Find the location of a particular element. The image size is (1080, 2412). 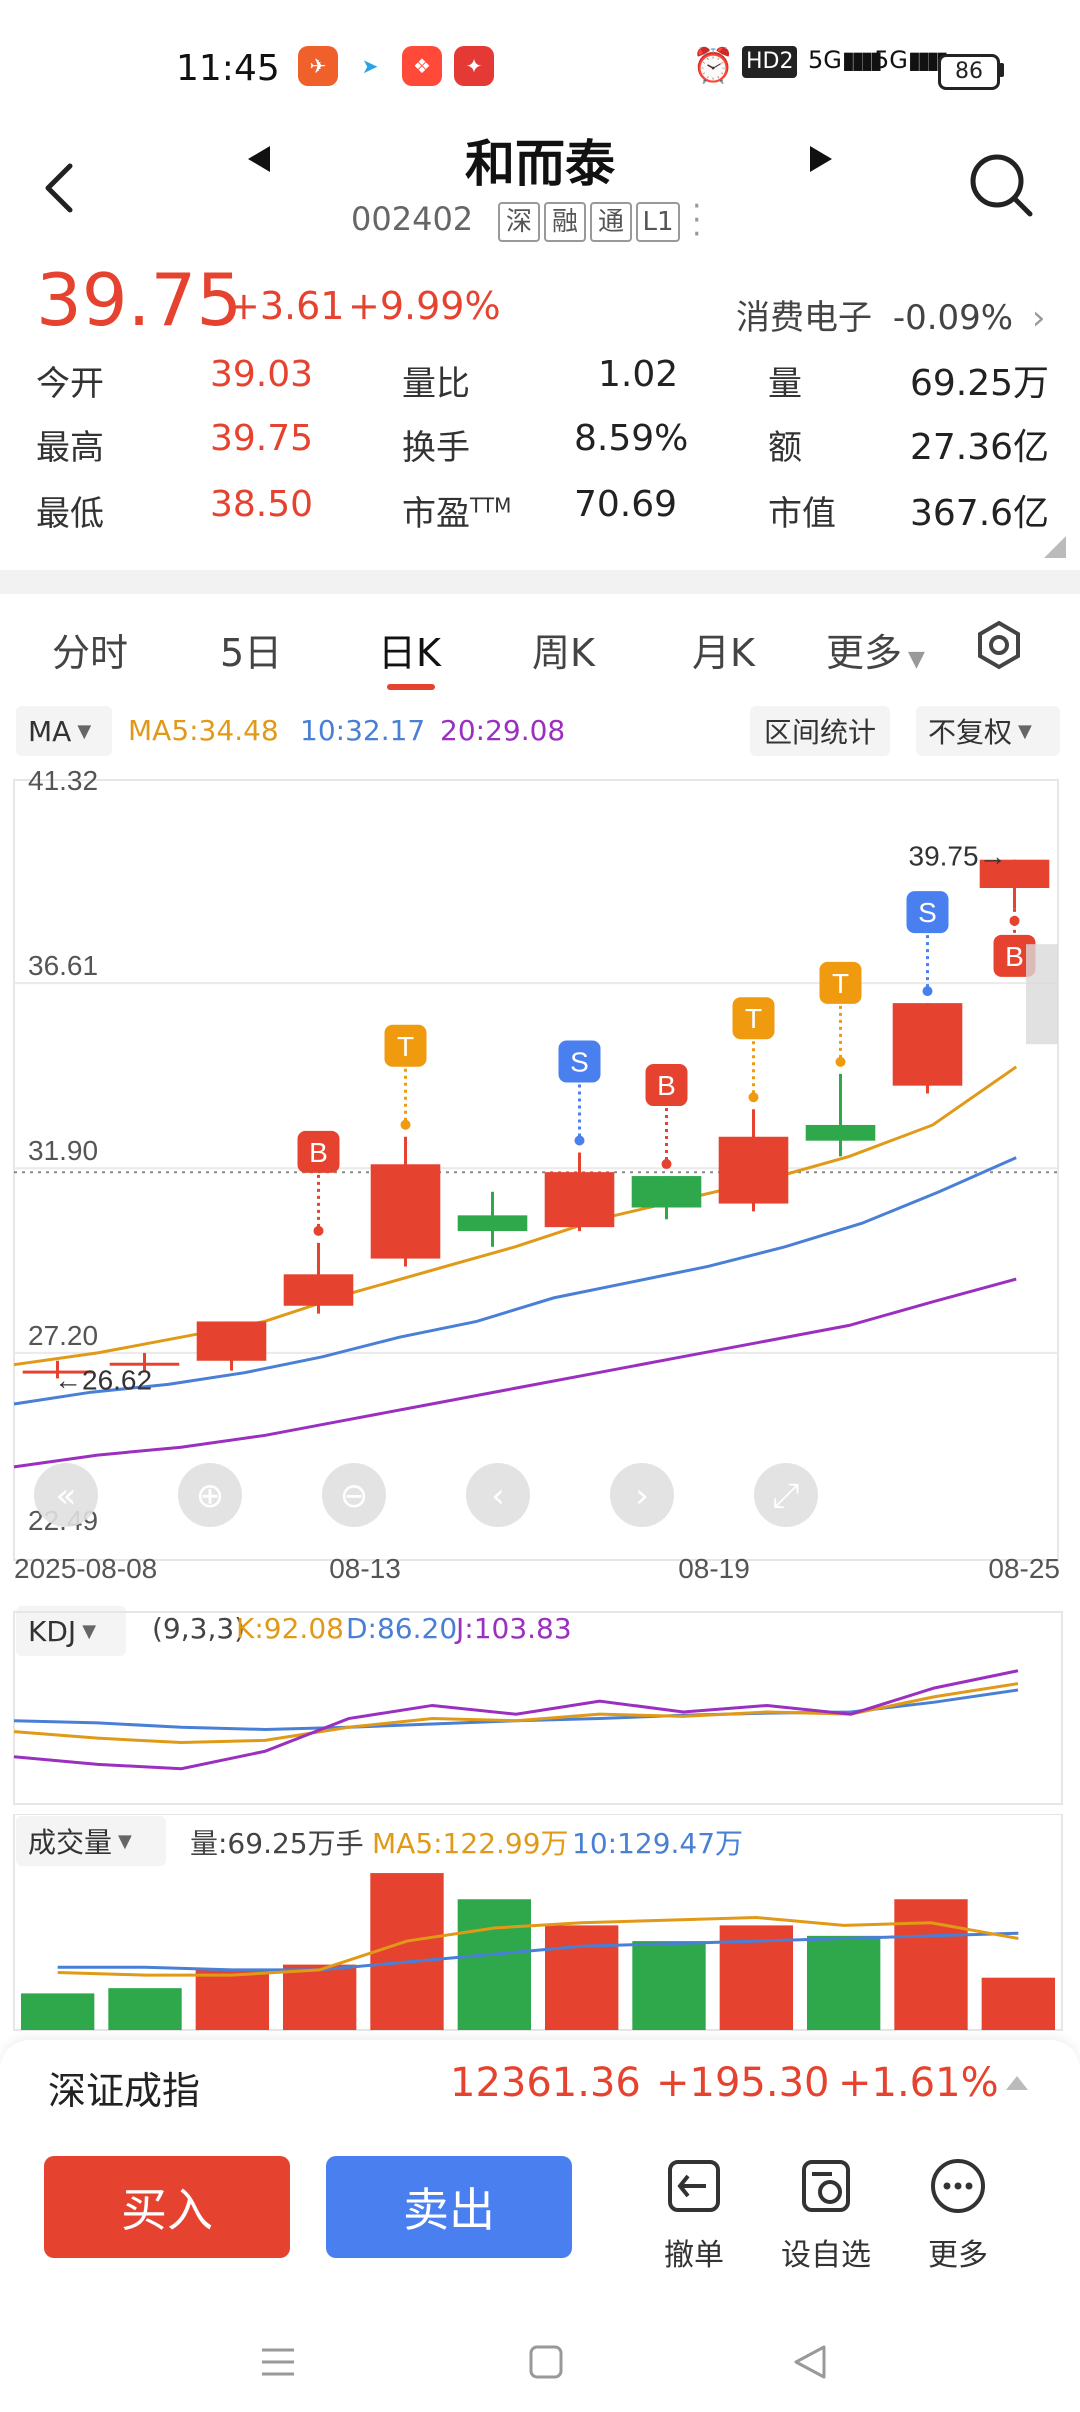

tab-weekly-k: 周K is located at coordinates (563, 653).